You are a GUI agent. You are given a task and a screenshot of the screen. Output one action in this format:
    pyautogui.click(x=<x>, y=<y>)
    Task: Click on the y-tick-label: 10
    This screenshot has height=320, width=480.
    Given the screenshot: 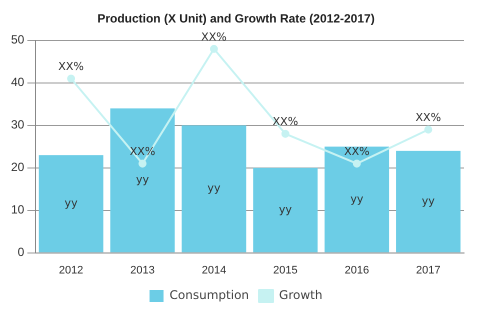 What is the action you would take?
    pyautogui.click(x=17, y=209)
    